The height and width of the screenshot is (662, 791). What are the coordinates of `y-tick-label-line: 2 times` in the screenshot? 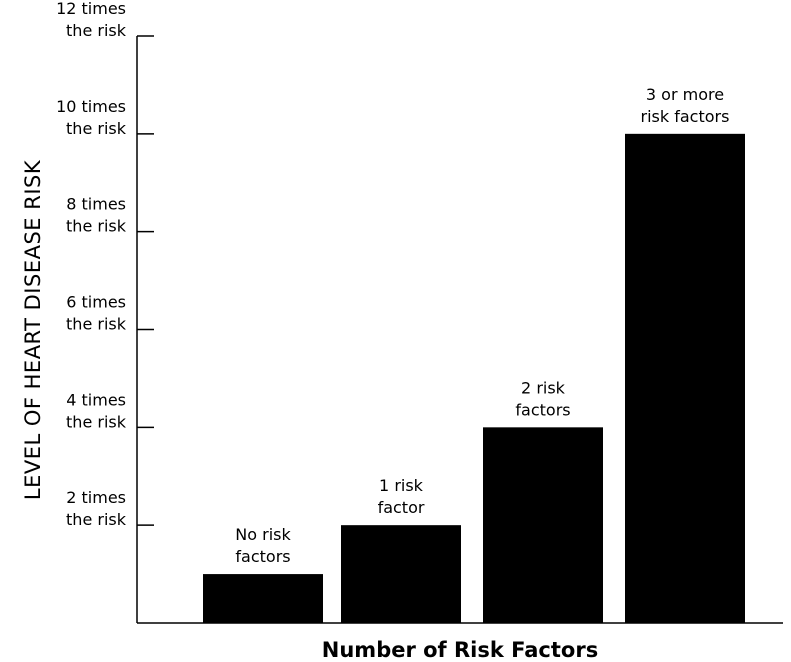 It's located at (96, 497).